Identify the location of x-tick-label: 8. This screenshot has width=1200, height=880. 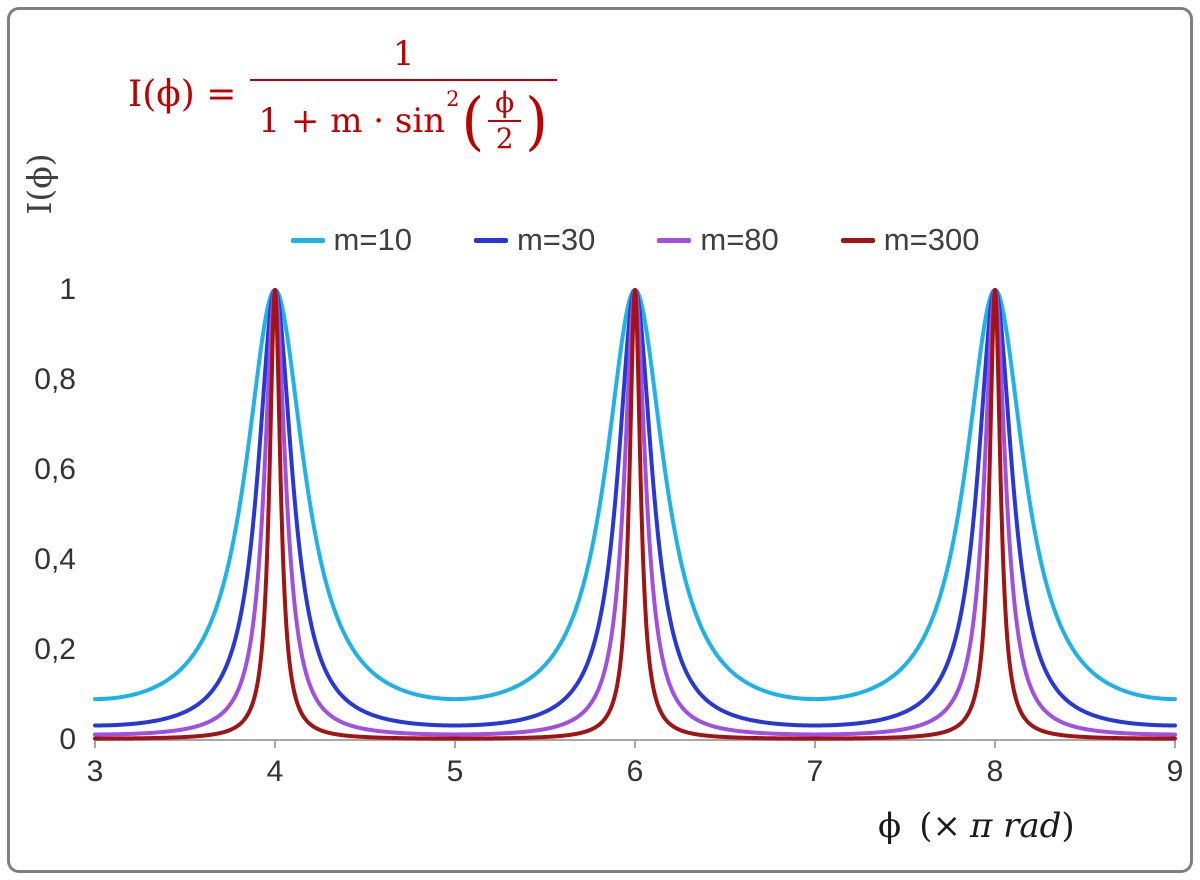
(995, 771).